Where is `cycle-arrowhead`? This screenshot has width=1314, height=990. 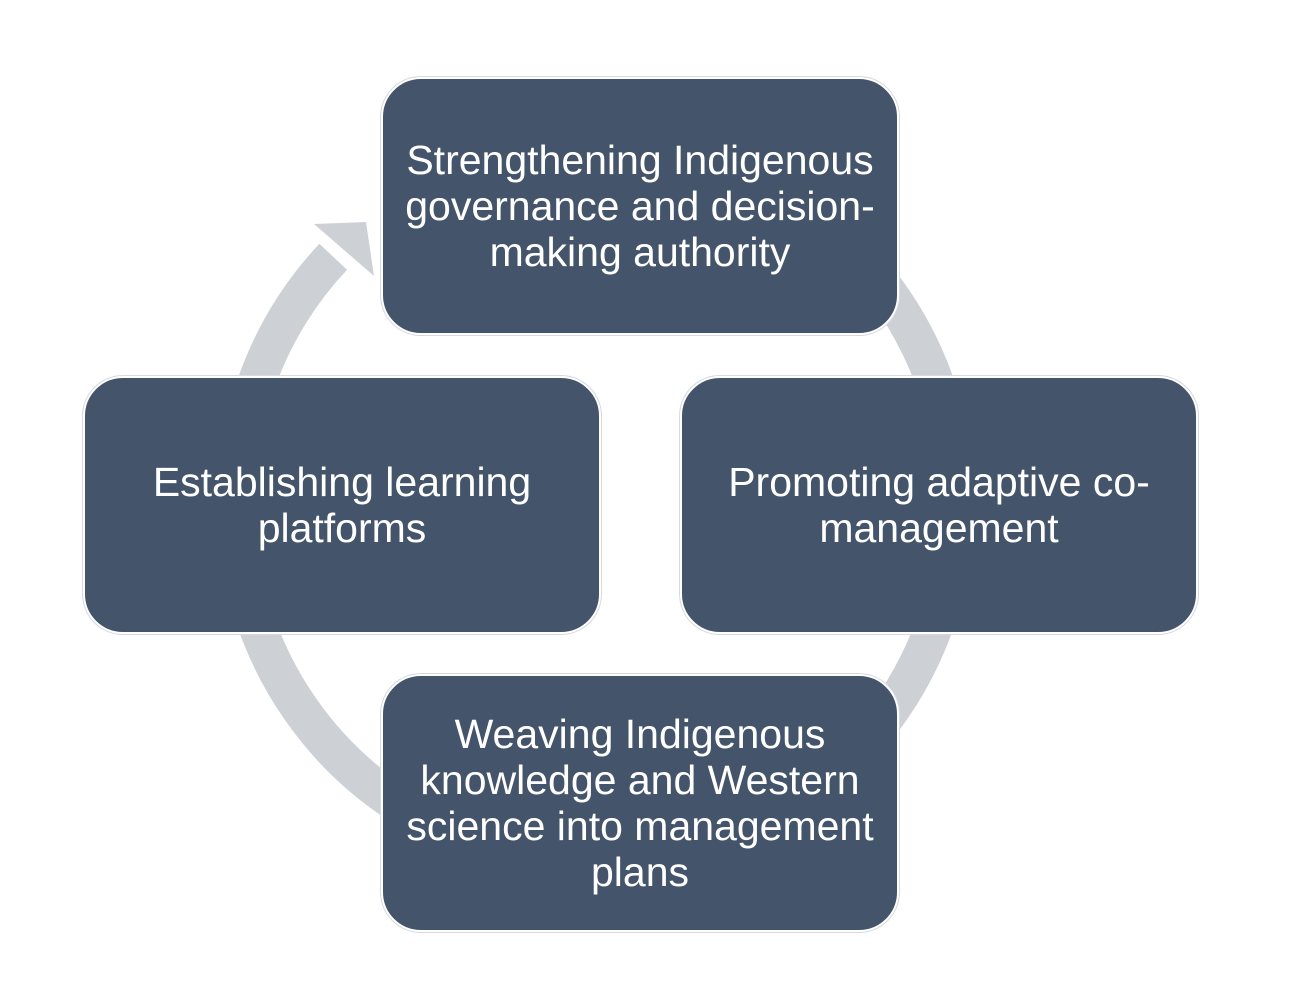 cycle-arrowhead is located at coordinates (344, 249).